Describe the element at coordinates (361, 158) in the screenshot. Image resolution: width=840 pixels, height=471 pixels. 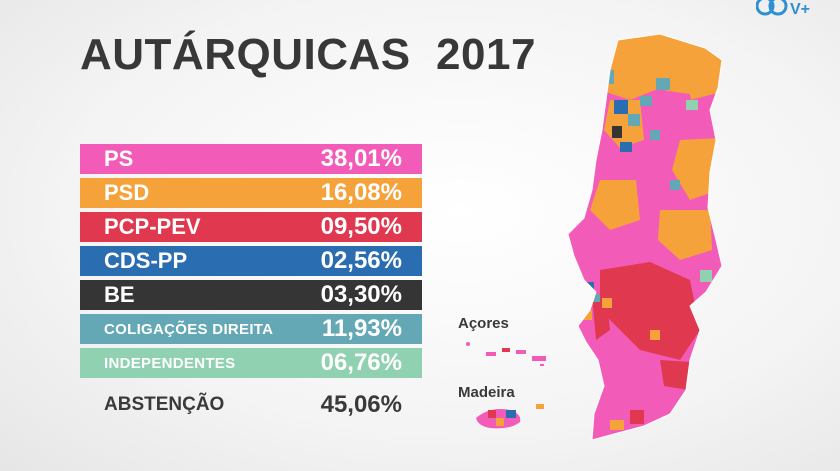
I see `party-value: 38,01%` at that location.